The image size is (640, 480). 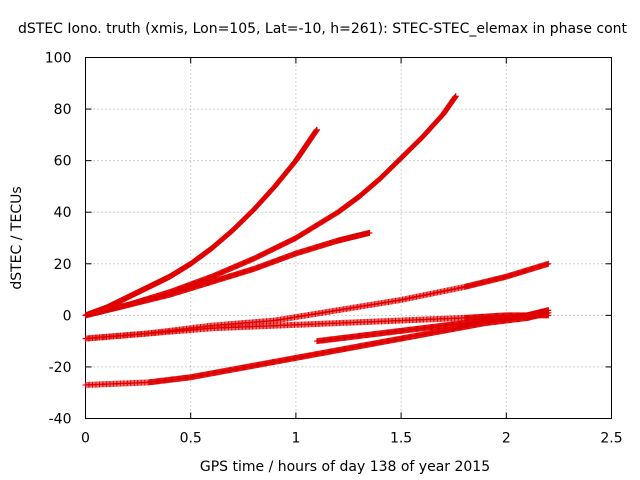 What do you see at coordinates (295, 439) in the screenshot?
I see `x-tick-label: 1` at bounding box center [295, 439].